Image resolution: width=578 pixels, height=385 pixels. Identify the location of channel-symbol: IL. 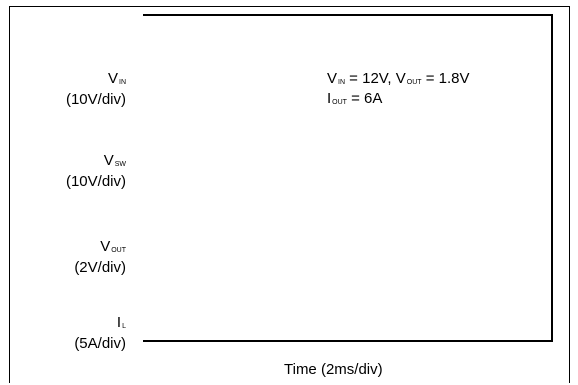
(121, 322).